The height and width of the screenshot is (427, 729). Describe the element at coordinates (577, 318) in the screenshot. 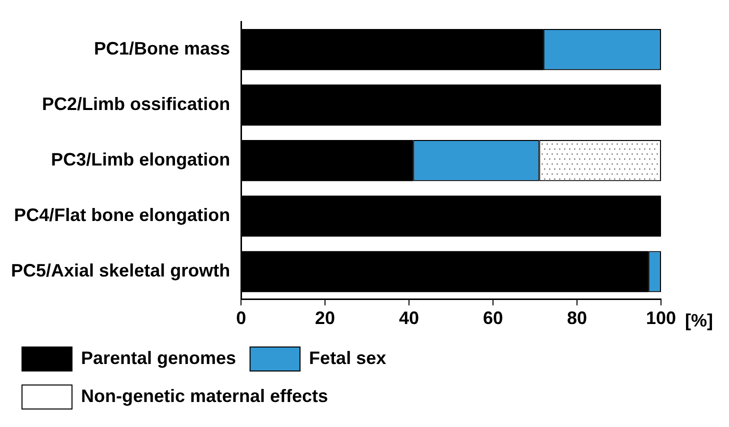

I see `x-tick-label: 80` at that location.